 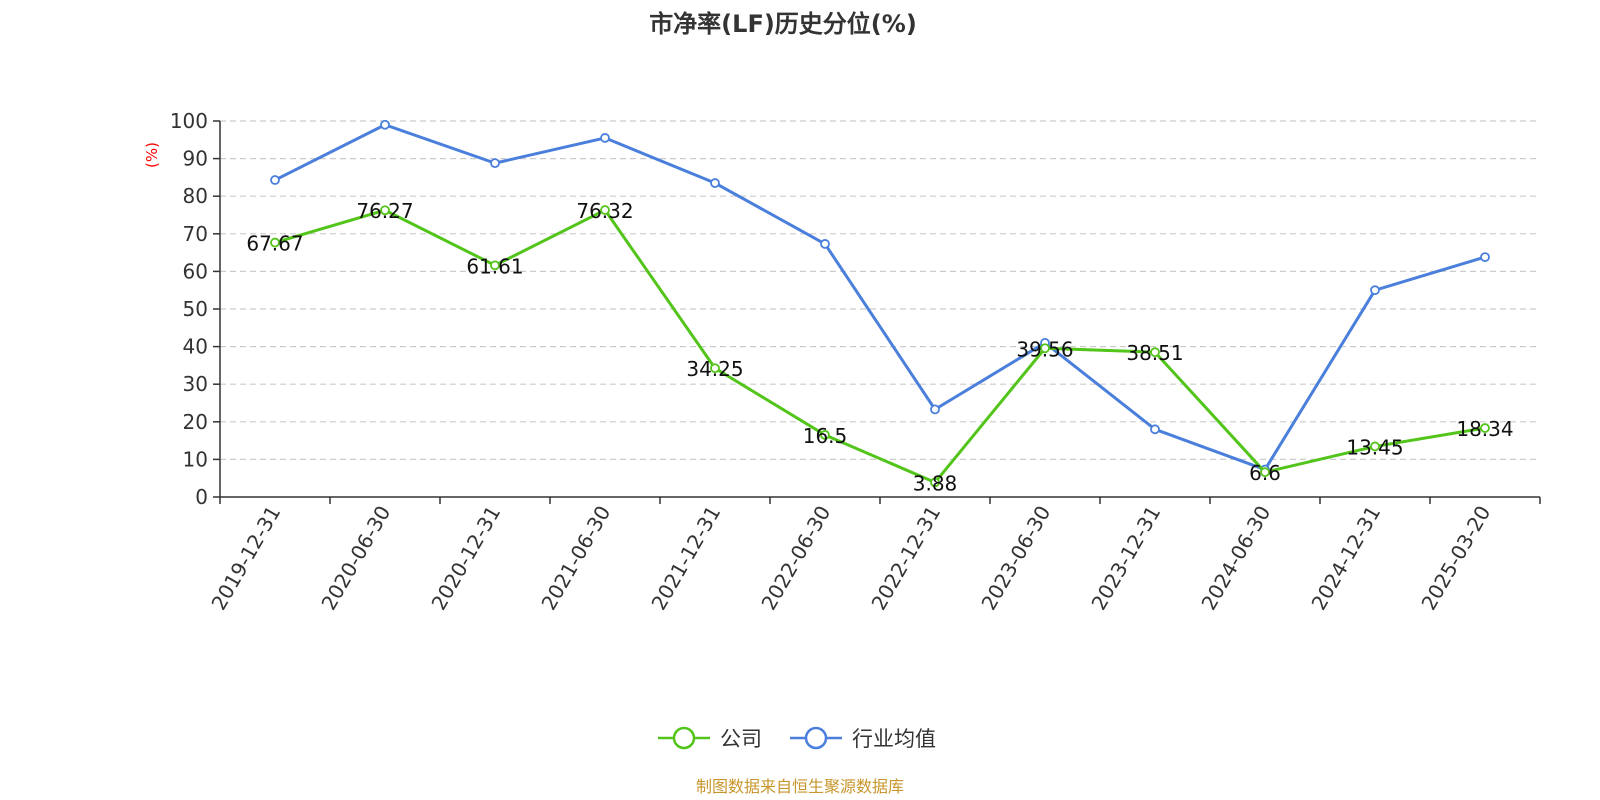 What do you see at coordinates (684, 738) in the screenshot?
I see `legend-marker-company` at bounding box center [684, 738].